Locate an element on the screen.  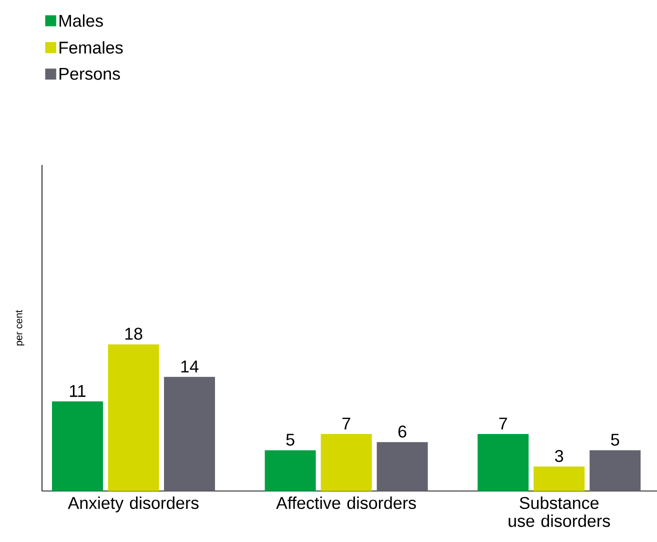
x-tick-label: Substance use disorders is located at coordinates (559, 512).